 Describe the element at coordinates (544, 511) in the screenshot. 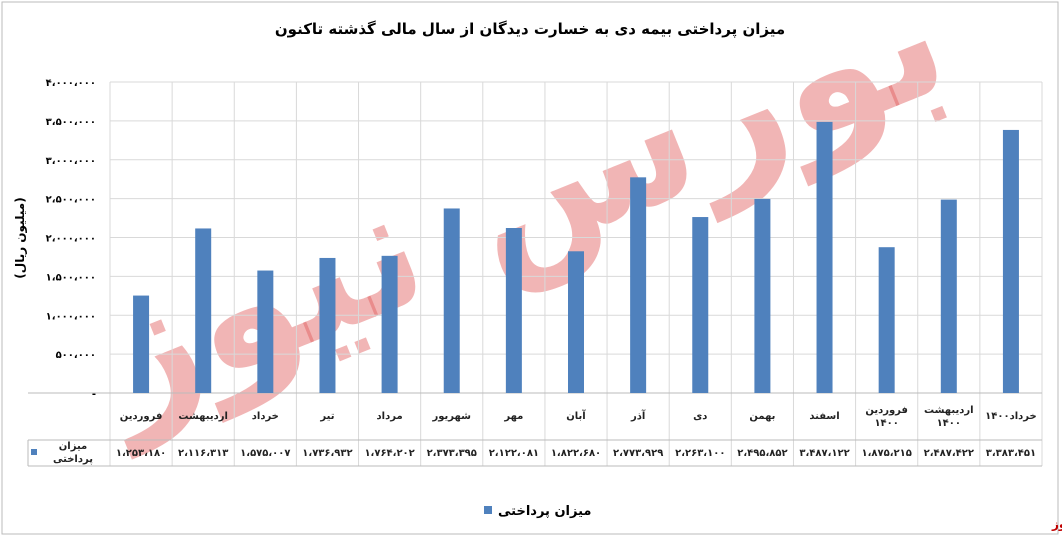

I see `legend-label: میزان پرداختی` at that location.